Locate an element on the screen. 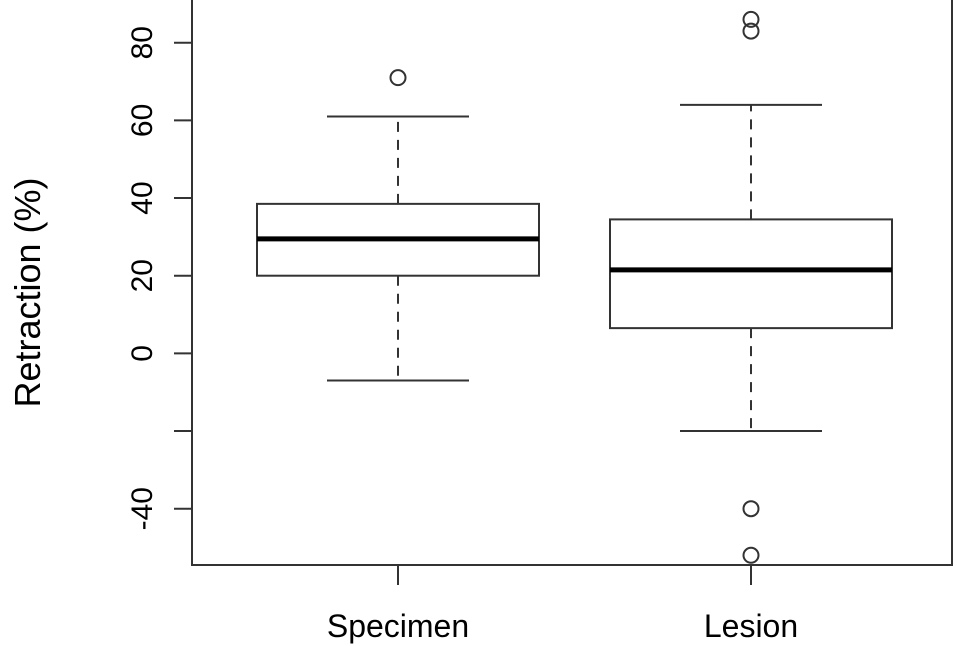 The width and height of the screenshot is (957, 646). y-tick-label: 80 is located at coordinates (142, 42).